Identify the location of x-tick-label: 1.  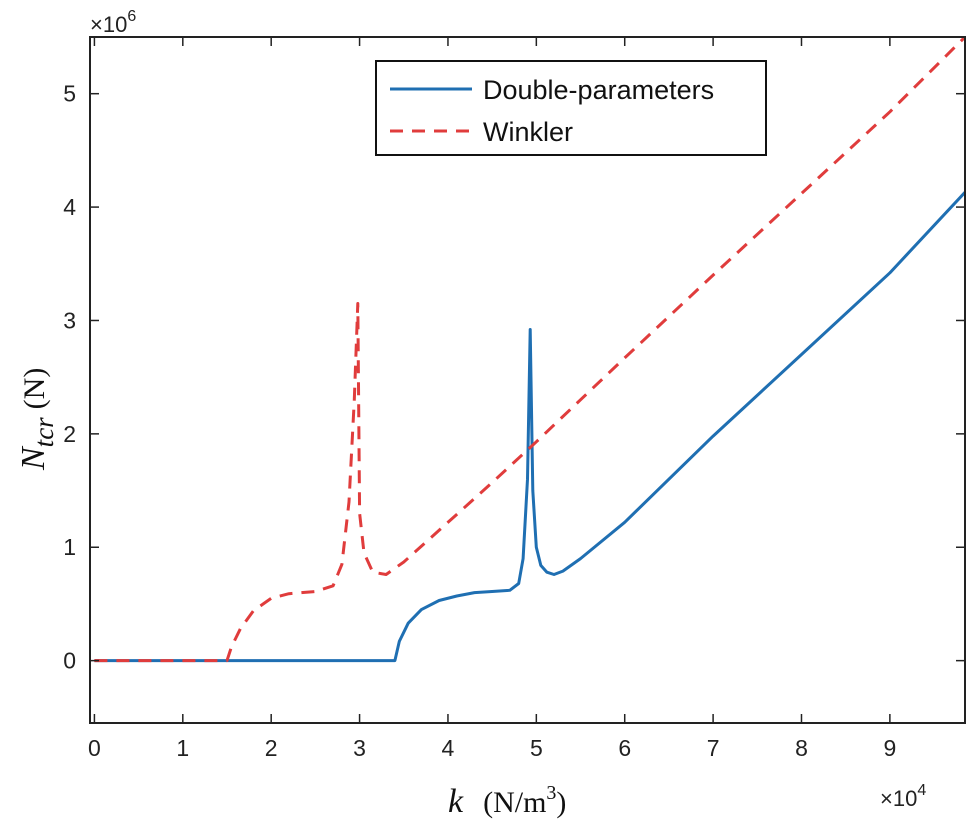
(182, 748).